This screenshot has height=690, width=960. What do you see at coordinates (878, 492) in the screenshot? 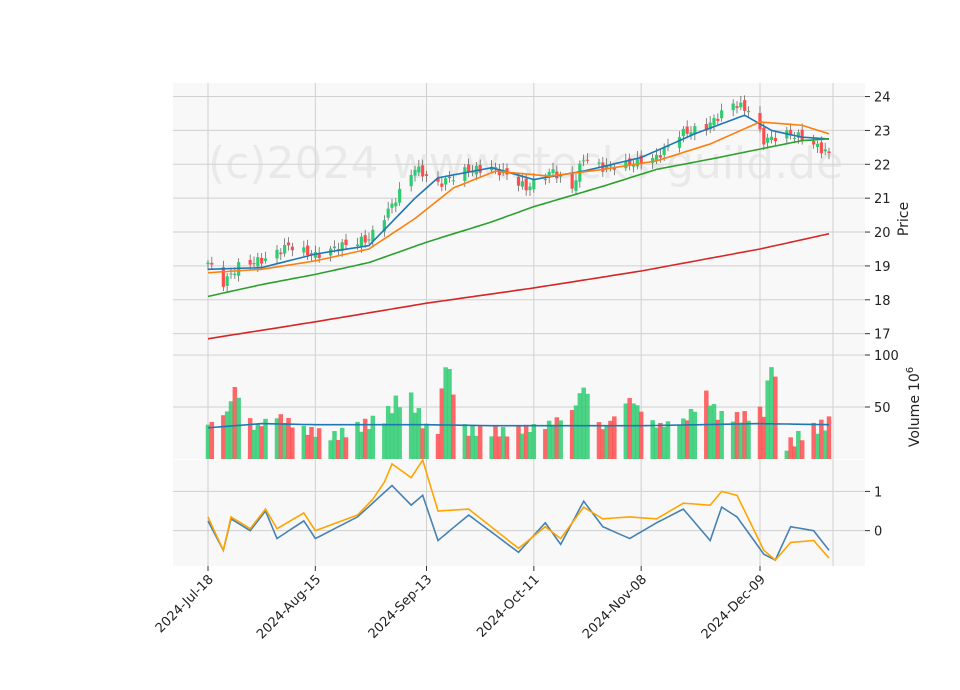
I see `indicator-tick-label: 1` at bounding box center [878, 492].